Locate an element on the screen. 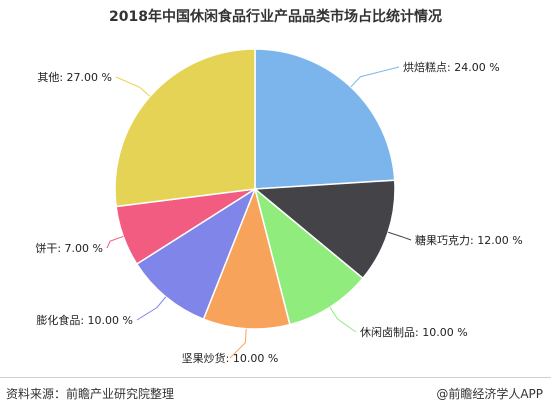 Image resolution: width=551 pixels, height=413 pixels. slice-label: 坚果炒货: 10.00 % is located at coordinates (230, 358).